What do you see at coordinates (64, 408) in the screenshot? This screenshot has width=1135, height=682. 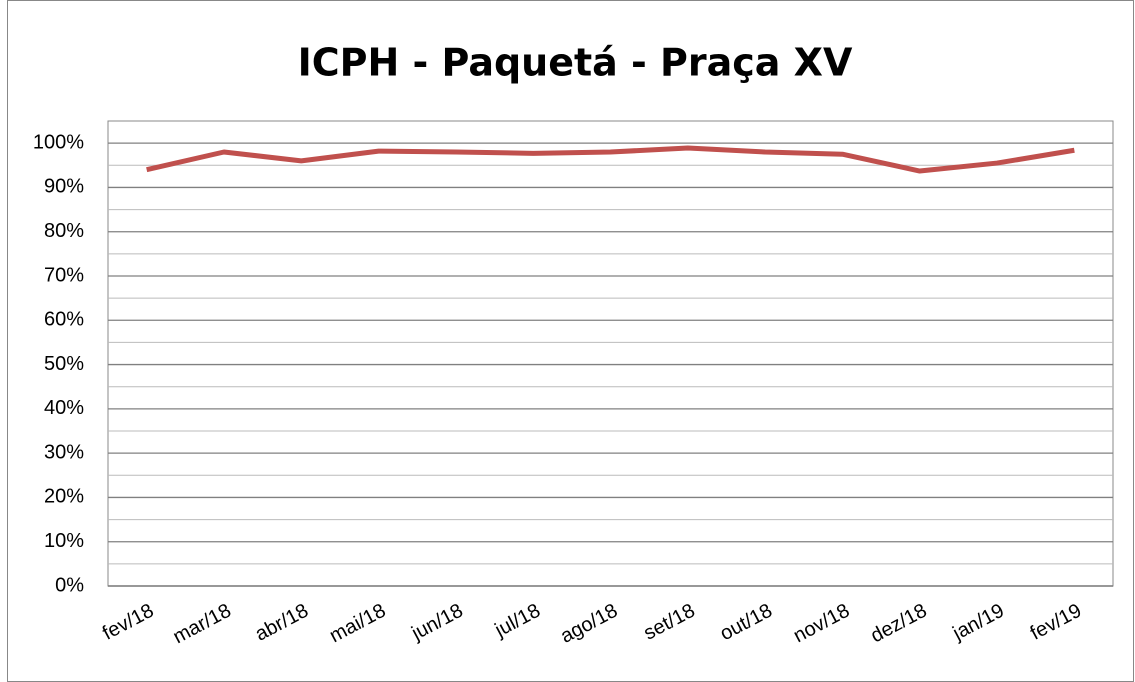 I see `y-tick-label: 40%` at bounding box center [64, 408].